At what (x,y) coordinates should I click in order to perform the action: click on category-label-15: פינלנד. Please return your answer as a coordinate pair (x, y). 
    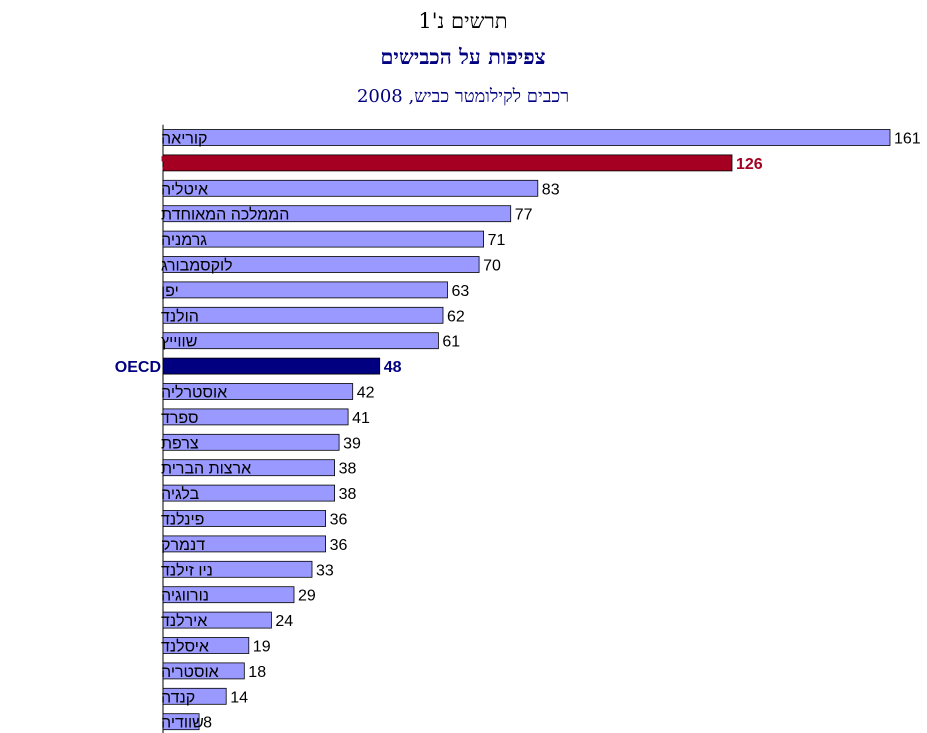
    Looking at the image, I should click on (182, 520).